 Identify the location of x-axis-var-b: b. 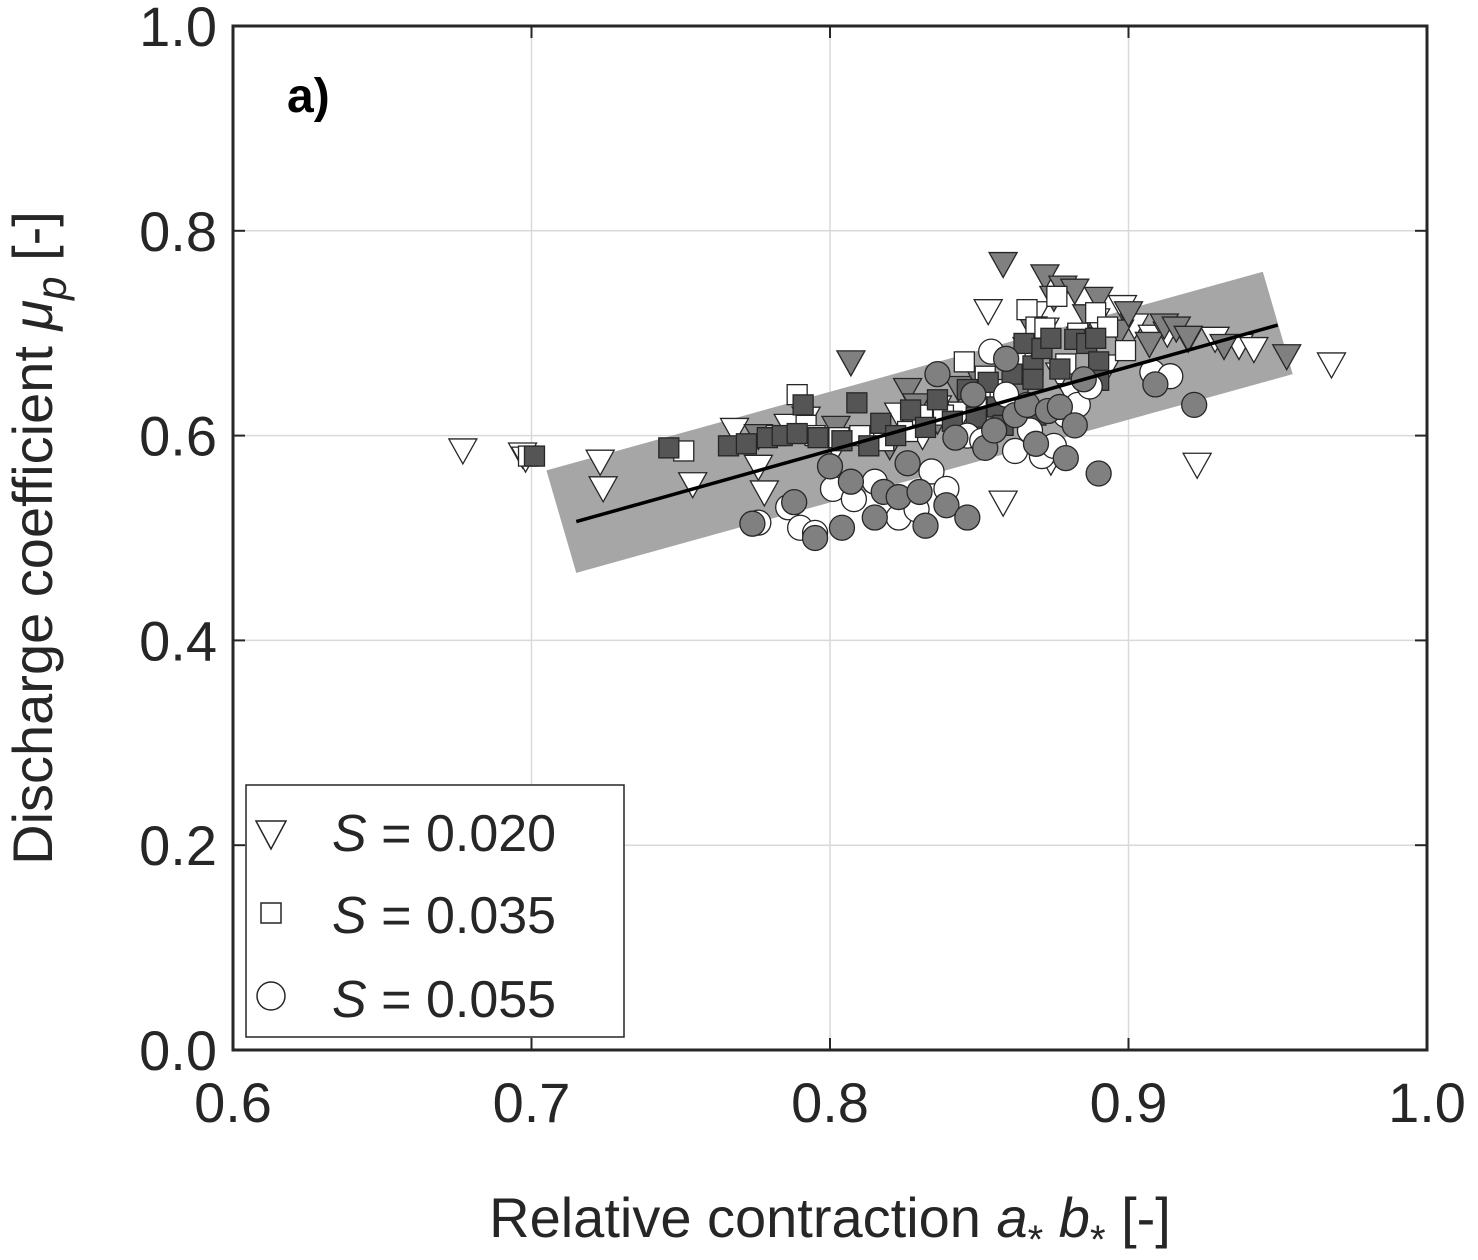
(1066, 1217).